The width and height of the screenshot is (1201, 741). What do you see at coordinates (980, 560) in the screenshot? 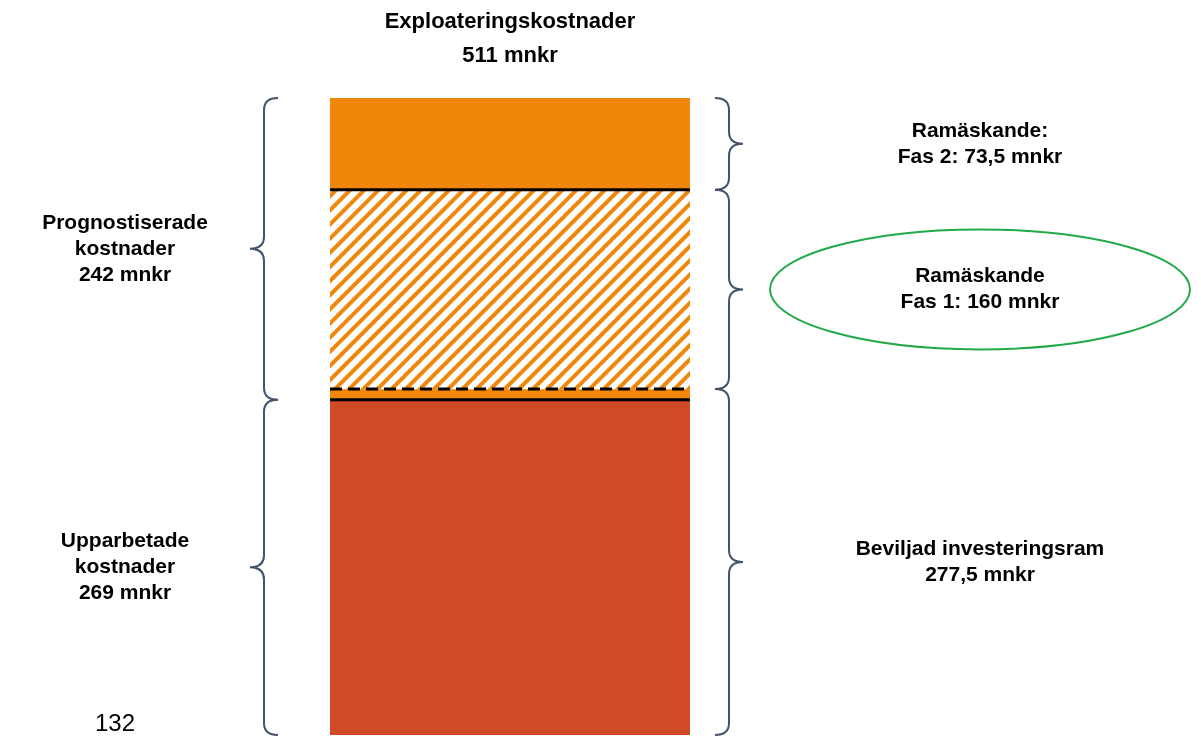
I see `text: Beviljad investeringsram 277,5 mnkr` at bounding box center [980, 560].